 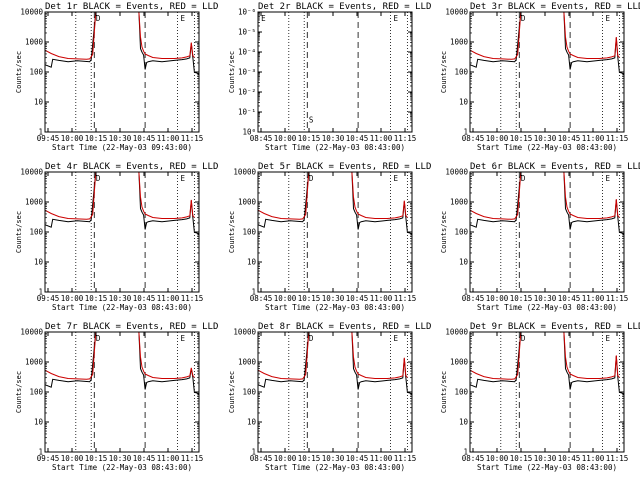 I want to click on y-tick-label: 10⁻¹, so click(x=247, y=112).